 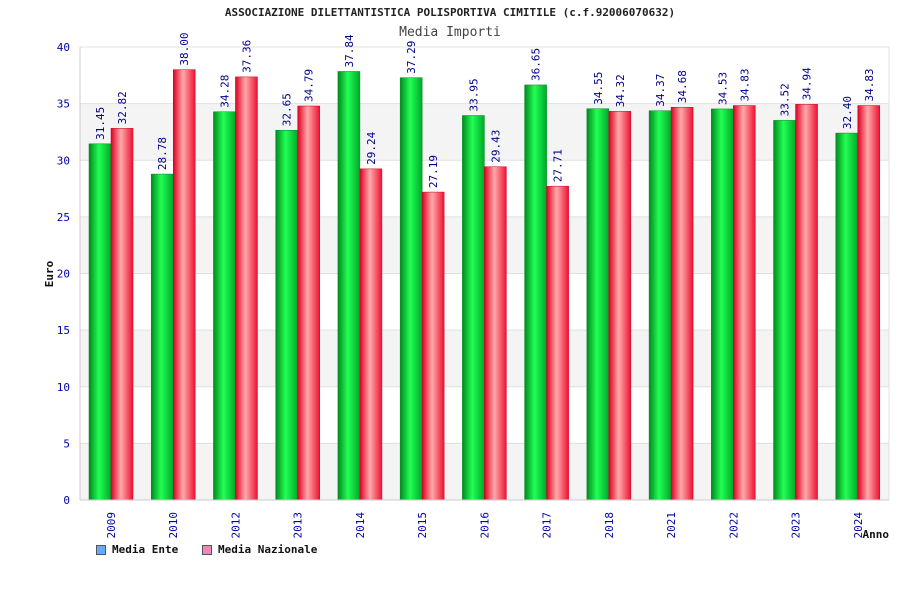 What do you see at coordinates (847, 112) in the screenshot?
I see `data-label: 32.40` at bounding box center [847, 112].